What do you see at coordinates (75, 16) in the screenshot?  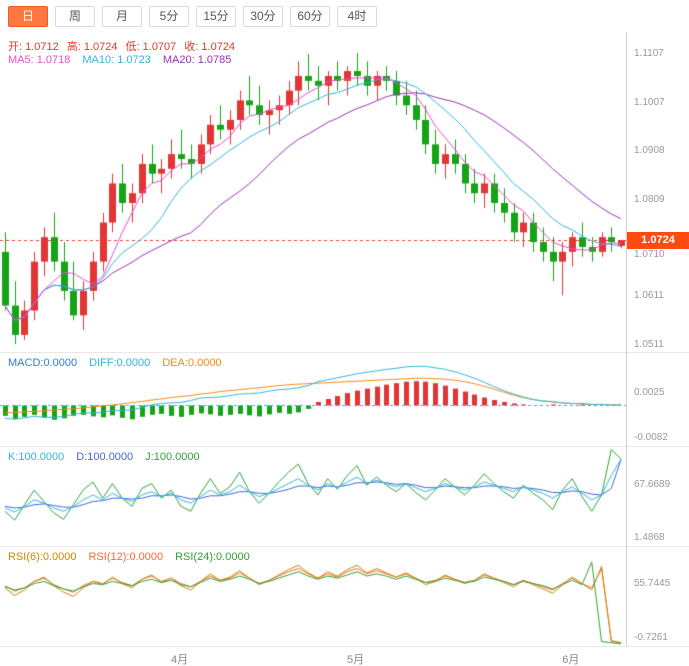 I see `tab-week: 周` at bounding box center [75, 16].